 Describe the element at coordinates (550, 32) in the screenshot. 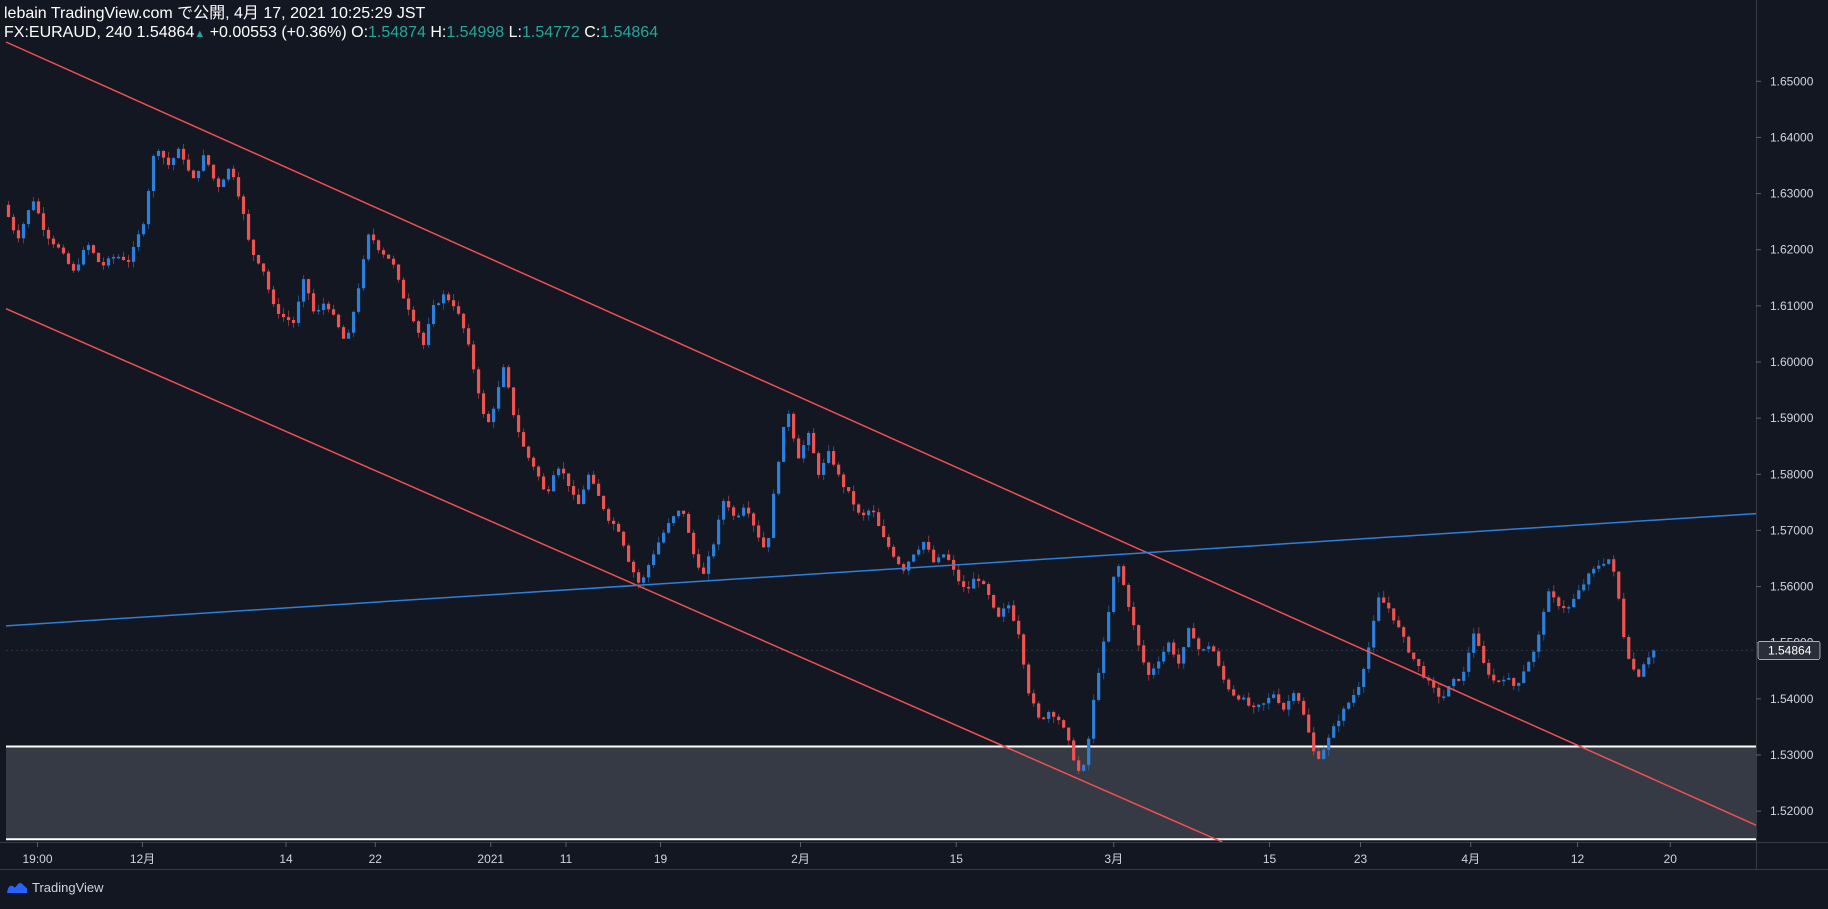

I see `low-value: 1.54772` at that location.